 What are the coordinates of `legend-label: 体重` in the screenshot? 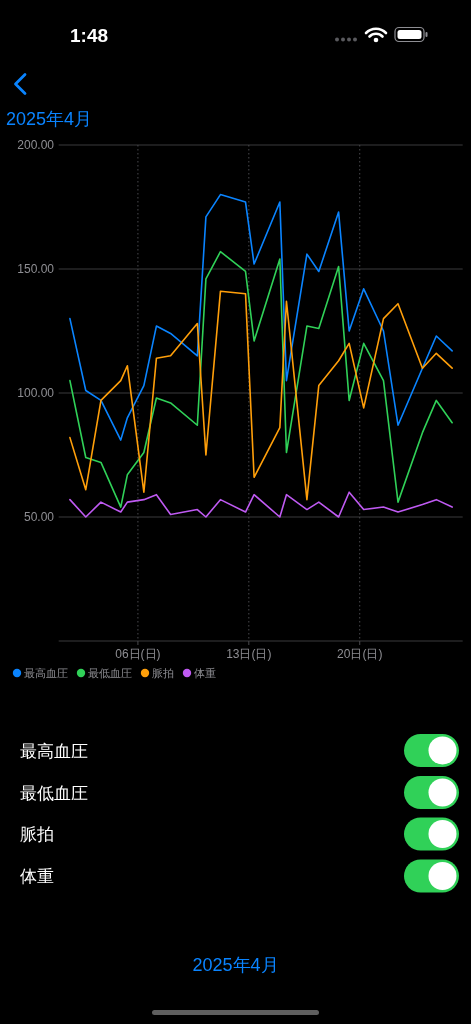 It's located at (205, 673).